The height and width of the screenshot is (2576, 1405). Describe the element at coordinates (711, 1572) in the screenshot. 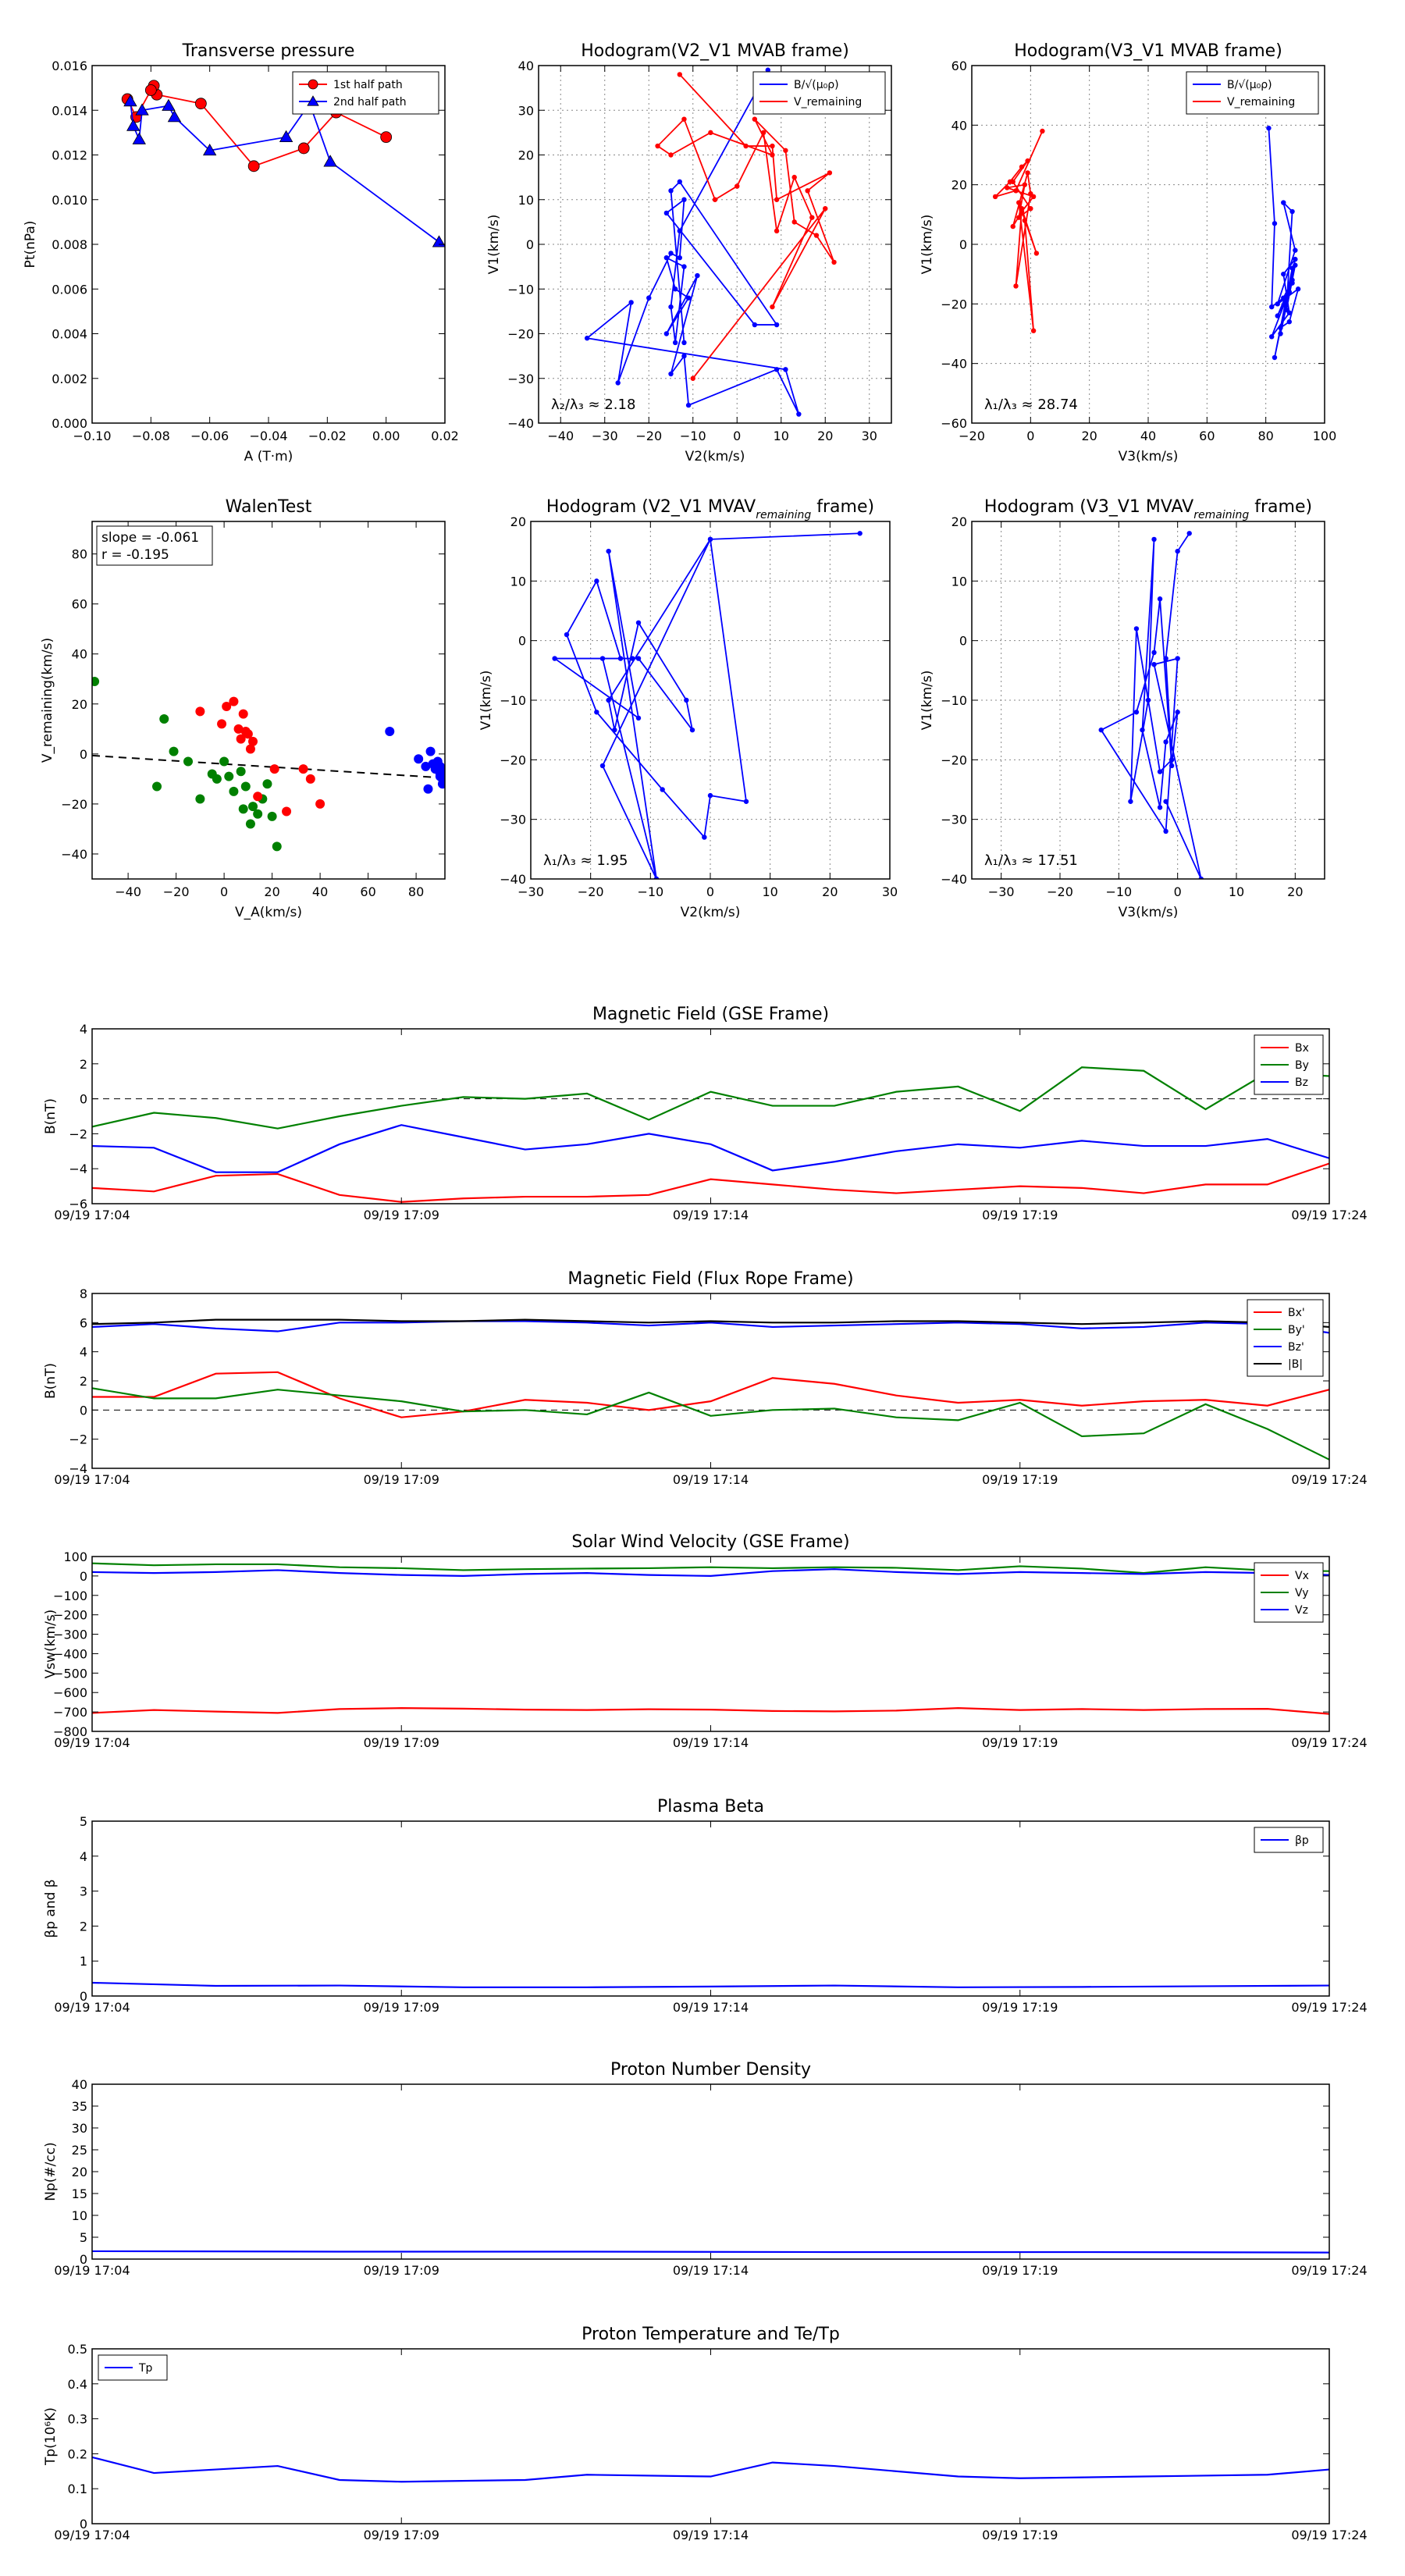

I see `series-Vz` at that location.